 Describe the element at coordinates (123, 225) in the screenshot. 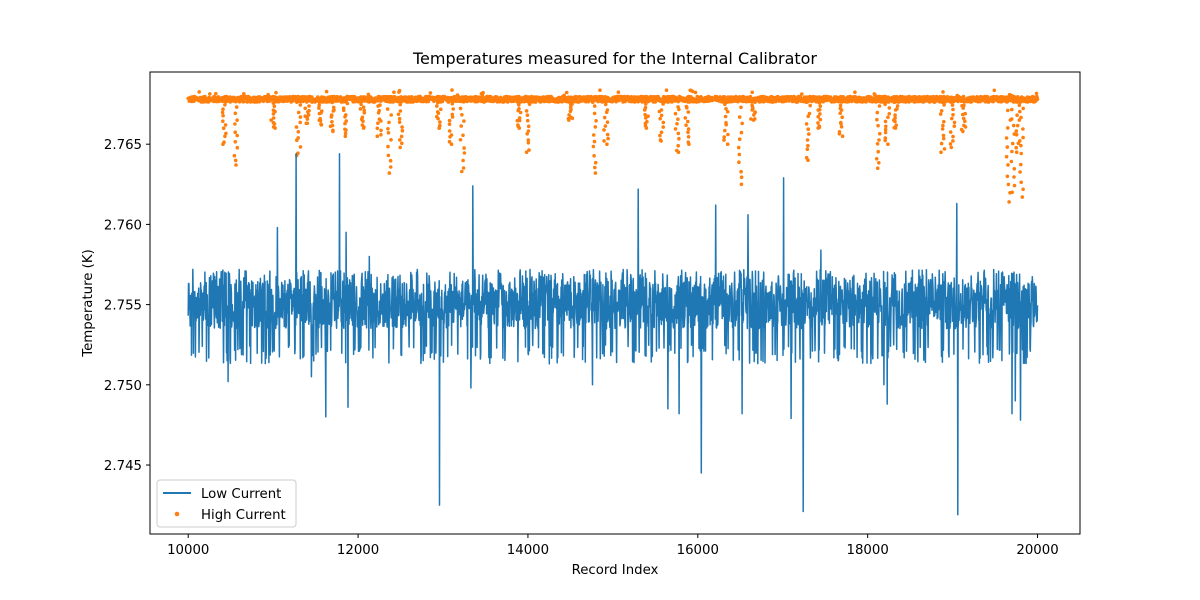

I see `y-tick-label: 2.760` at that location.